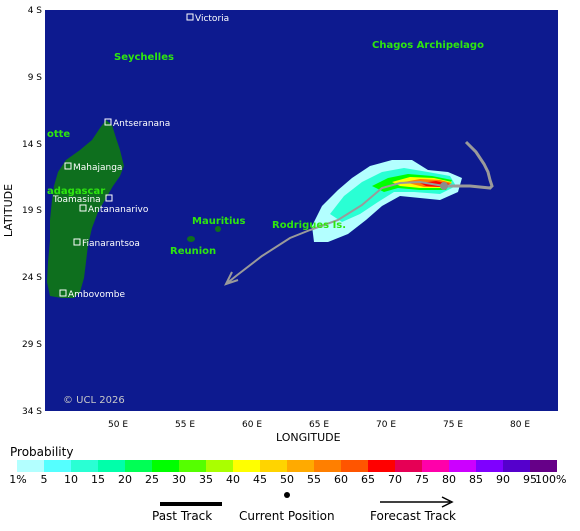 The height and width of the screenshot is (531, 580). Describe the element at coordinates (76, 191) in the screenshot. I see `region-label: adagascar` at that location.